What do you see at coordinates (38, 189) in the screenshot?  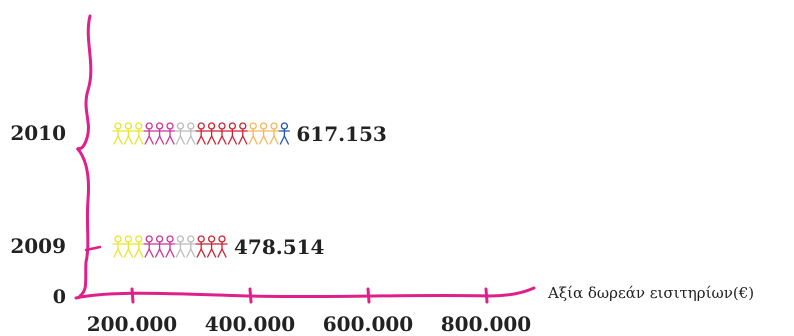 I see `y-axis-labels: 2009 2010` at bounding box center [38, 189].